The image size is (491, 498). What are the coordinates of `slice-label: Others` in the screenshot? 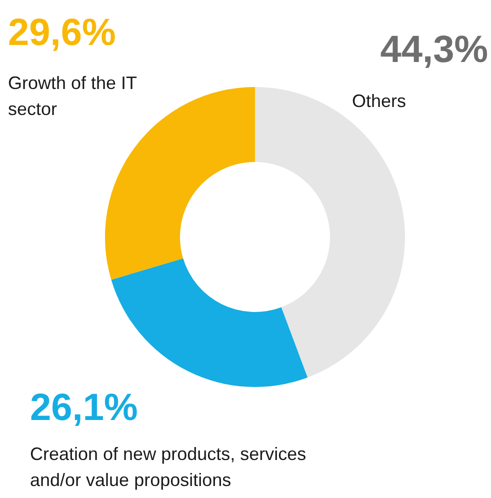 It's located at (379, 101).